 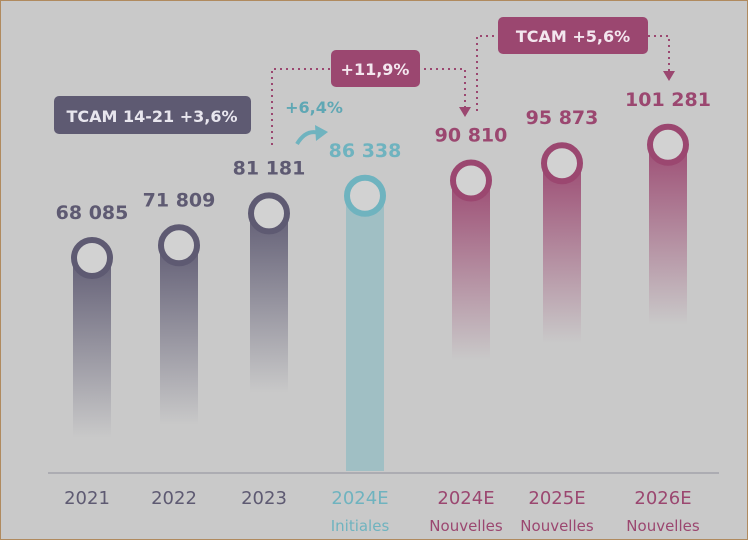 I want to click on tick-sublabel-3: Initiales, so click(x=360, y=526).